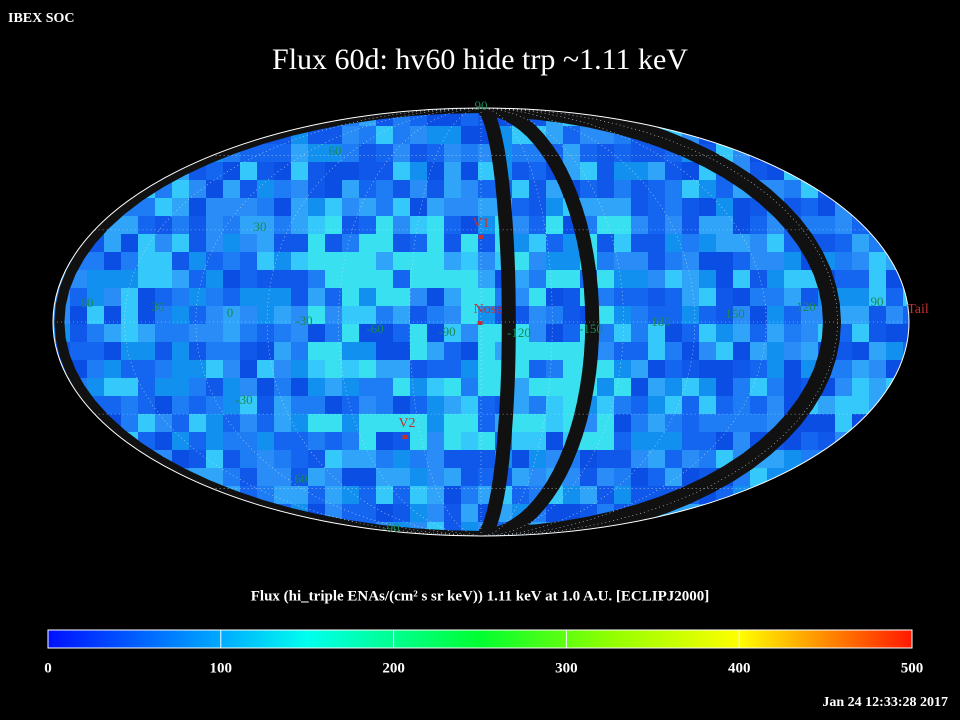 This screenshot has width=960, height=720. Describe the element at coordinates (221, 668) in the screenshot. I see `colorbar-tick-label: 100` at that location.